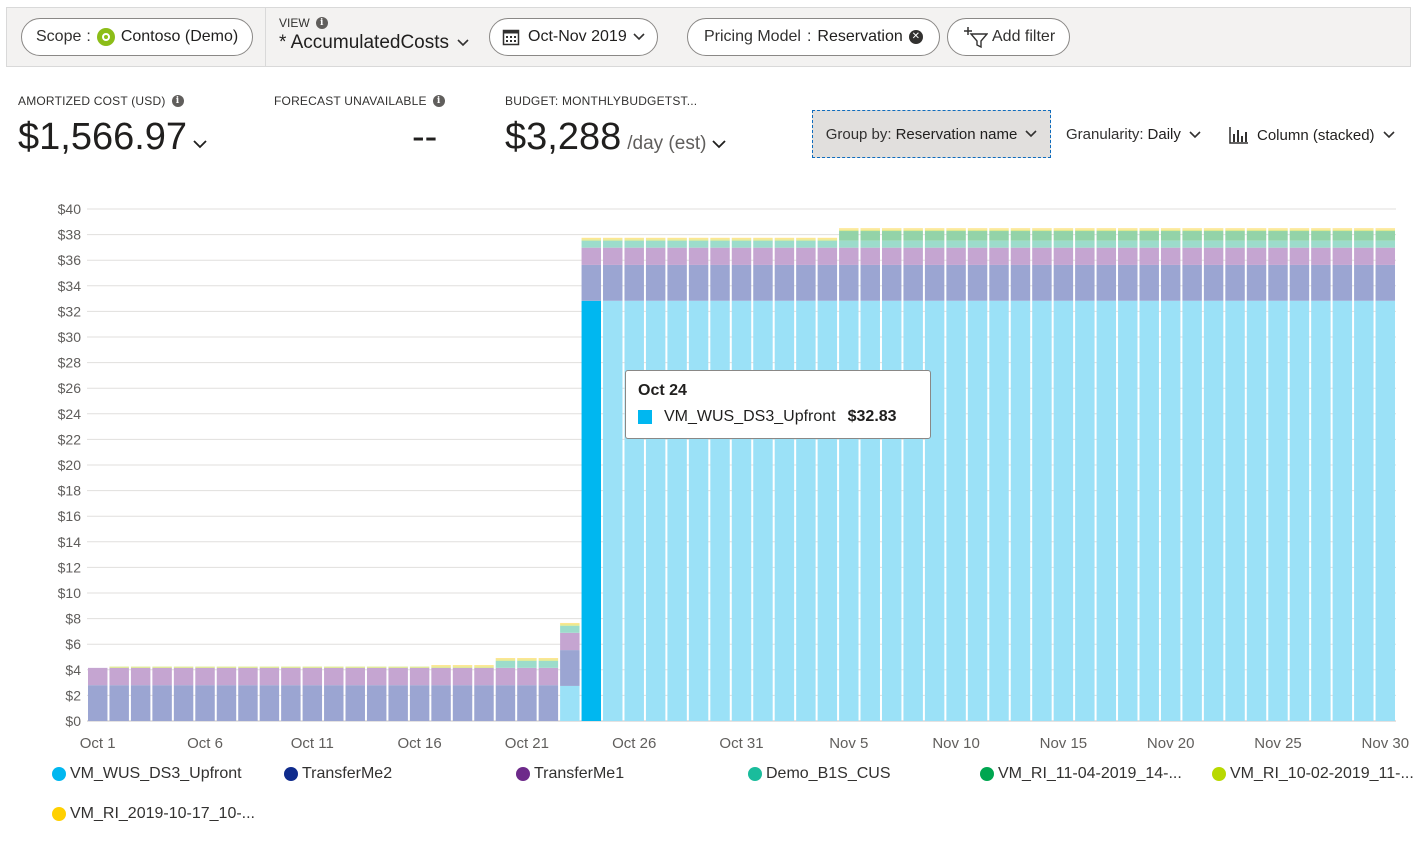 Image resolution: width=1422 pixels, height=841 pixels. Describe the element at coordinates (1009, 37) in the screenshot. I see `add-filter-button: Add filter` at that location.